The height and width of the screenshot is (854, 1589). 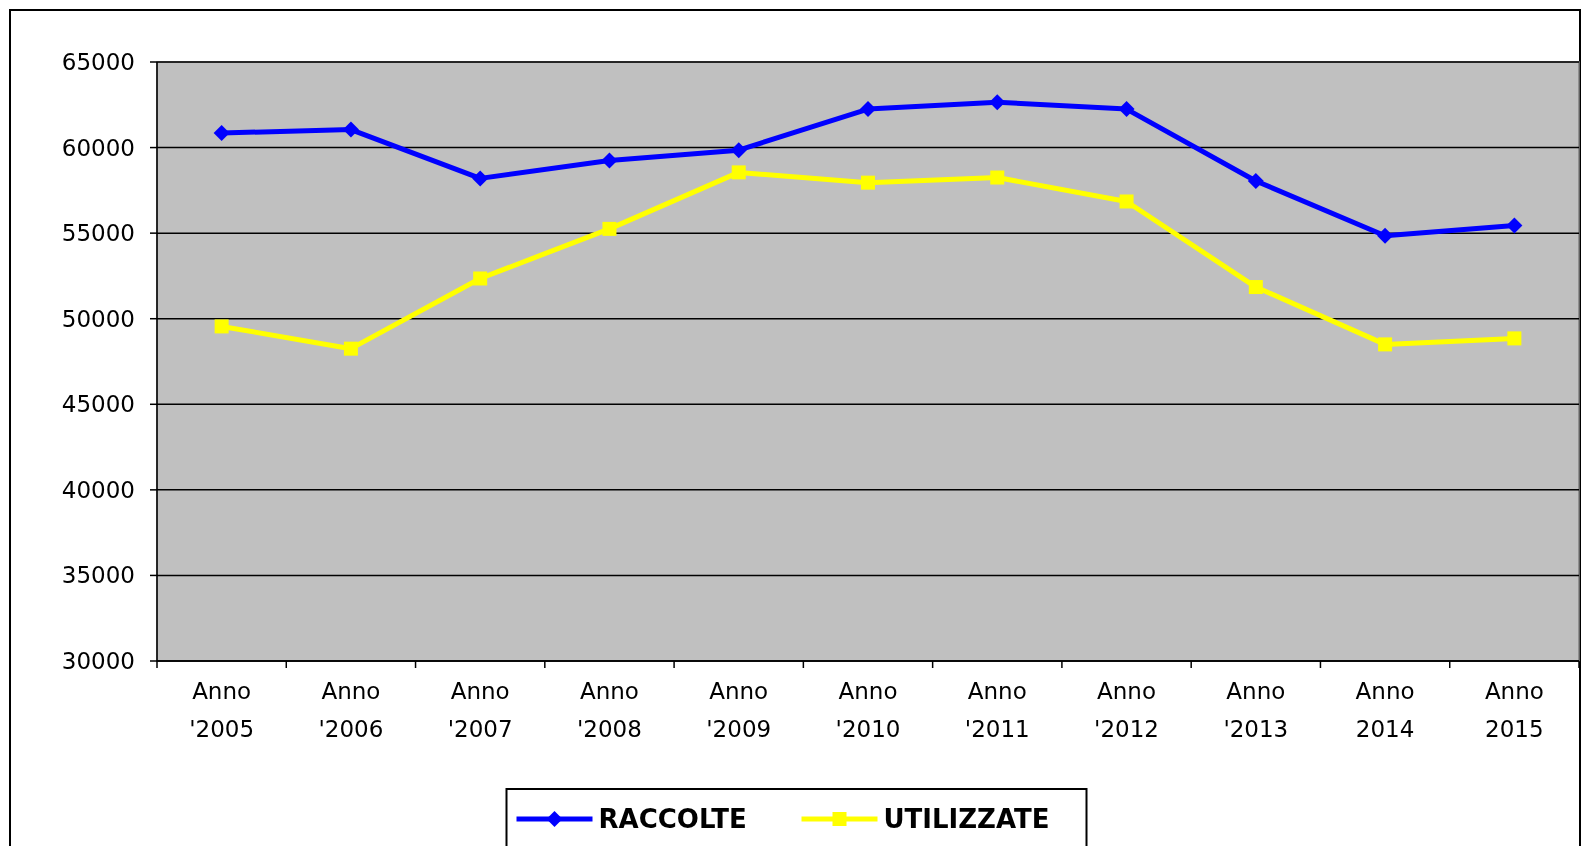 I want to click on x-tick-label: Anno '2012, so click(x=1126, y=710).